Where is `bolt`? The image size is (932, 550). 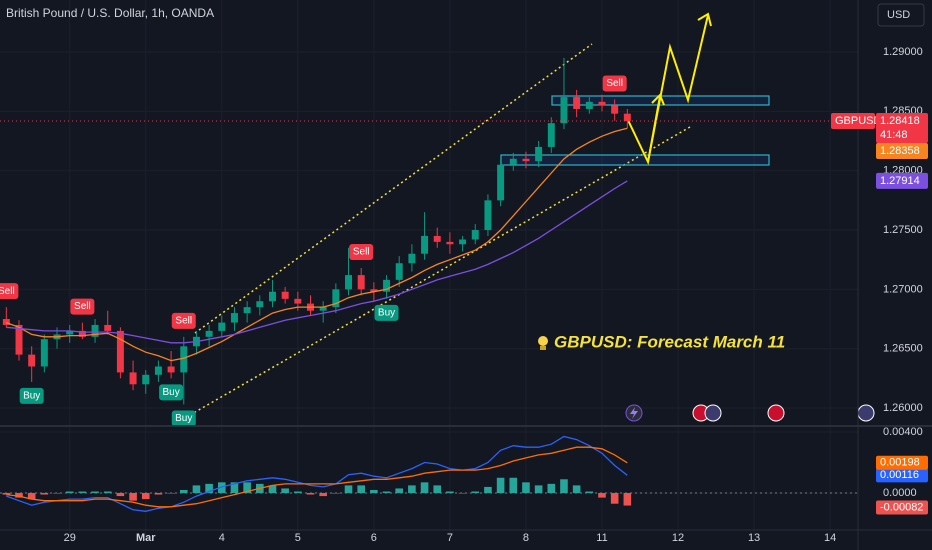
bolt is located at coordinates (634, 413).